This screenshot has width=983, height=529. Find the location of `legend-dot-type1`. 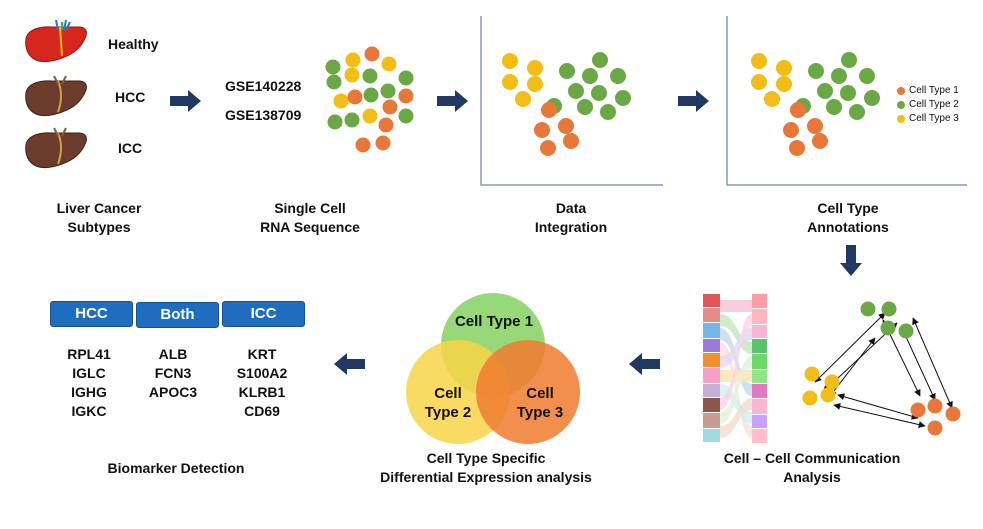

legend-dot-type1 is located at coordinates (901, 91).